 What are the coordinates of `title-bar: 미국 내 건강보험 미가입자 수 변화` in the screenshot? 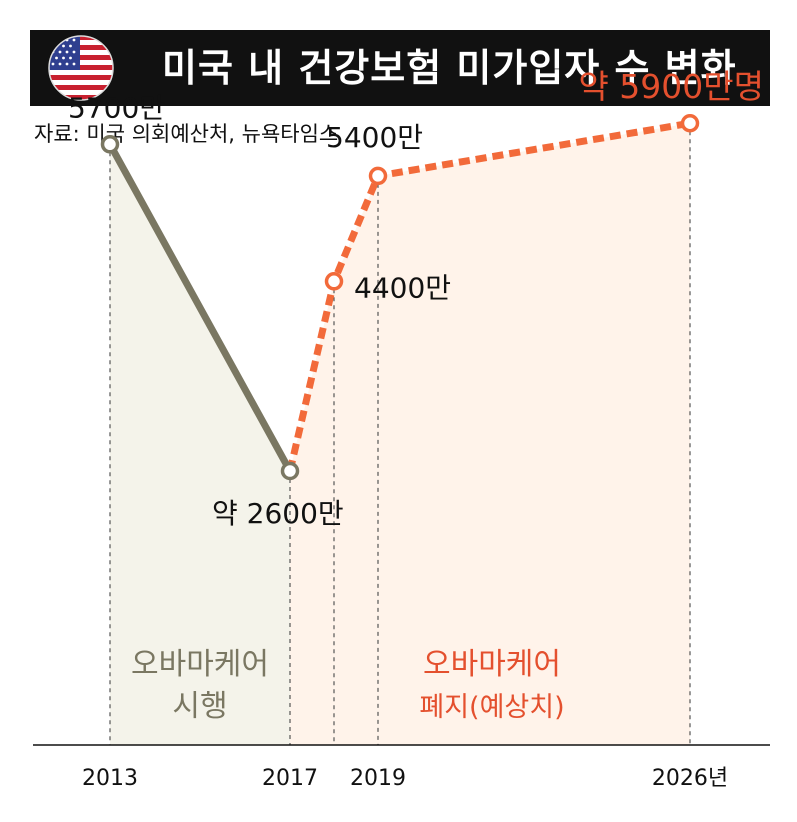 It's located at (400, 68).